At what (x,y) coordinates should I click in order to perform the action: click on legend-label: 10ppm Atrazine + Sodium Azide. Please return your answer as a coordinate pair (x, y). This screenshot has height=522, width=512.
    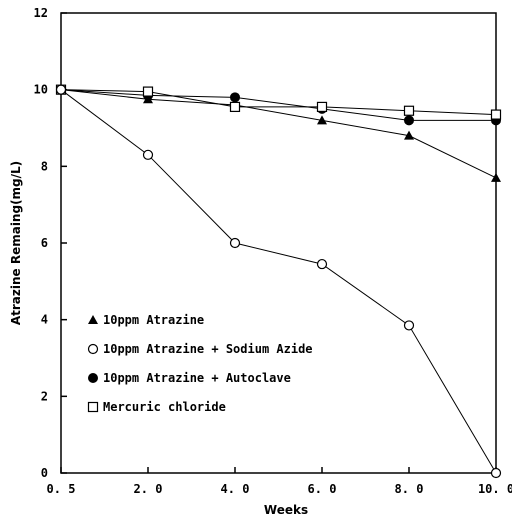
    Looking at the image, I should click on (208, 349).